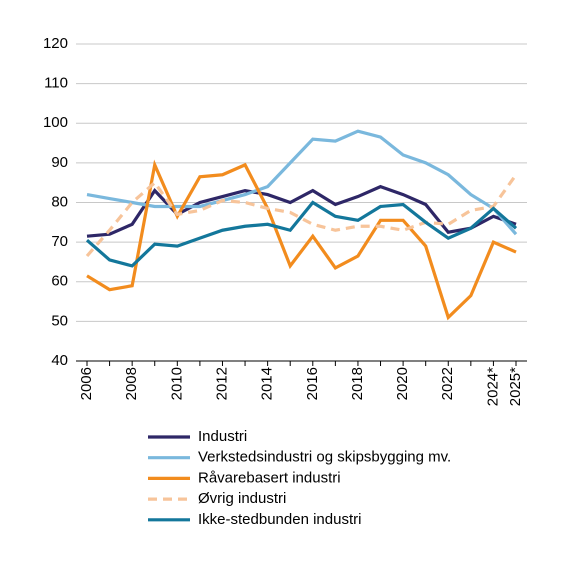  Describe the element at coordinates (242, 498) in the screenshot. I see `legend-label: Øvrig industri` at that location.